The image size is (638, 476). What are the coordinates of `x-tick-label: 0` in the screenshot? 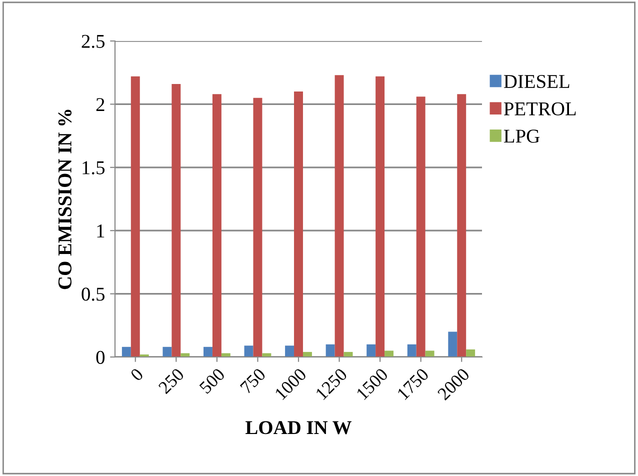 It's located at (137, 375).